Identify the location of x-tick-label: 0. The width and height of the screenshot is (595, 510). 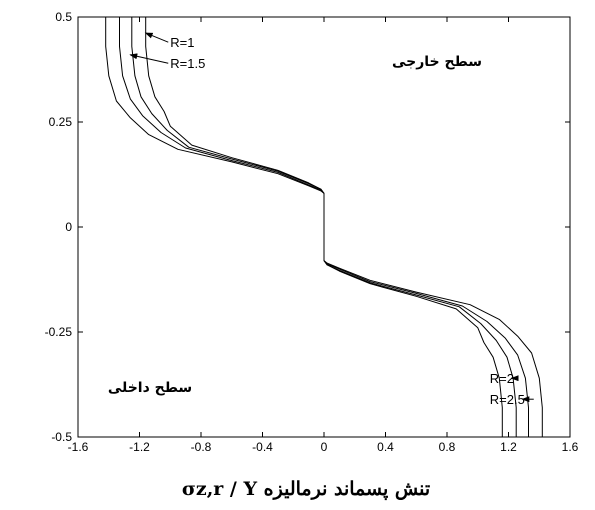
(324, 447).